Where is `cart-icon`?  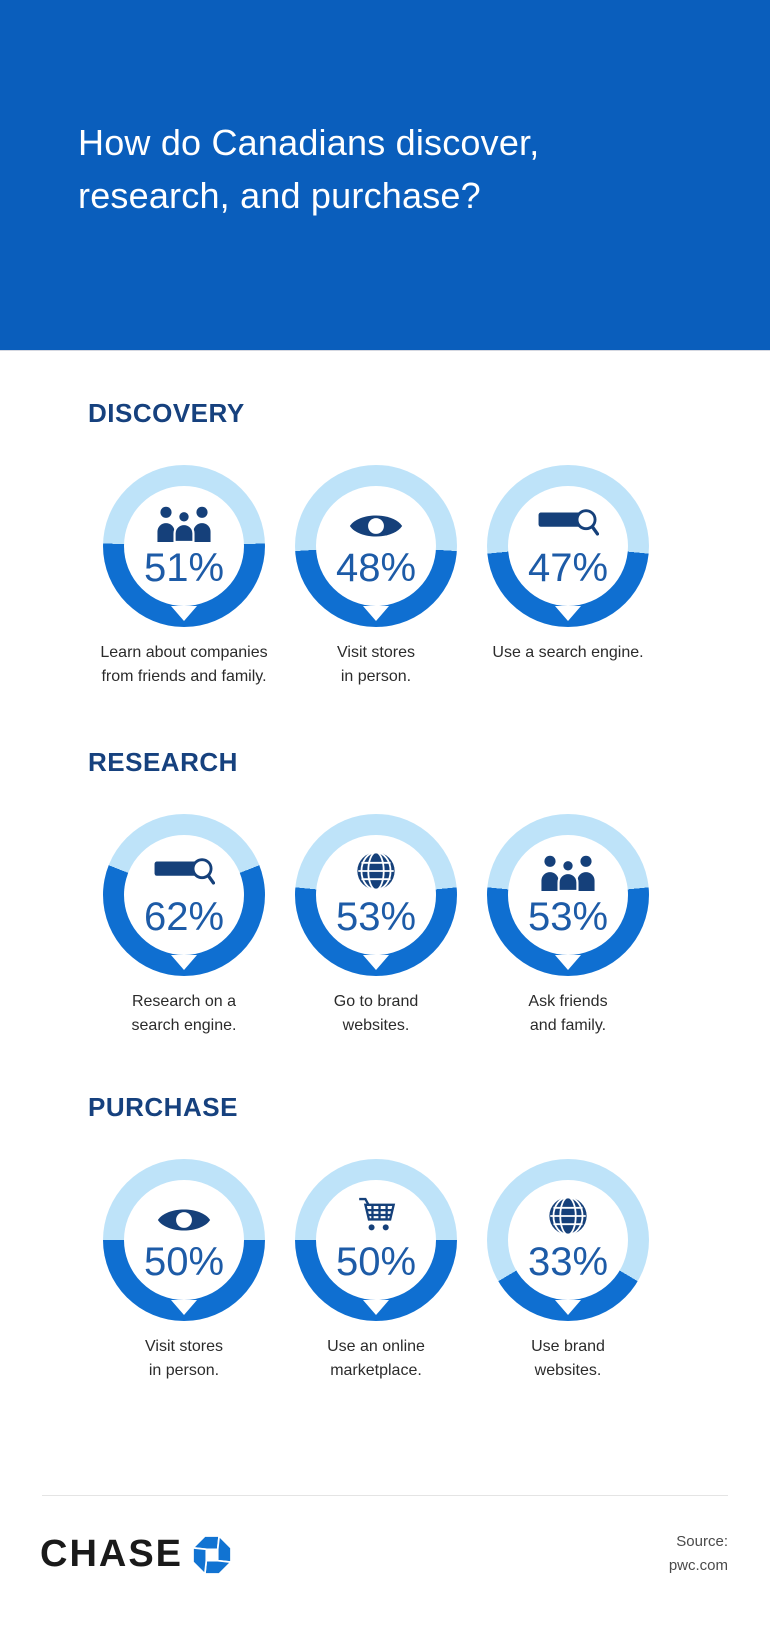 cart-icon is located at coordinates (376, 1216).